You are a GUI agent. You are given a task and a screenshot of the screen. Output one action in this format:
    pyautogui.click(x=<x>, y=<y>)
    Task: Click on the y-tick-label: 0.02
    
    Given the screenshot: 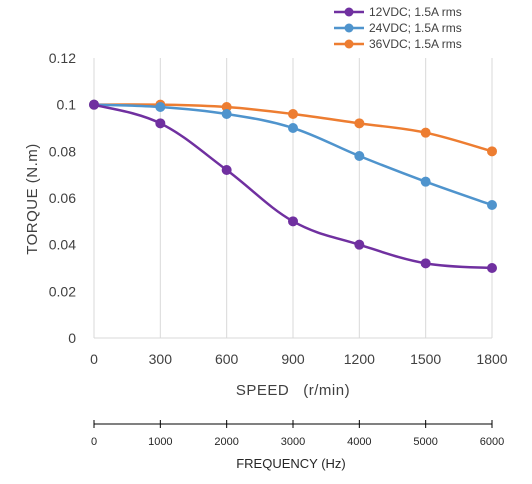 What is the action you would take?
    pyautogui.click(x=62, y=291)
    